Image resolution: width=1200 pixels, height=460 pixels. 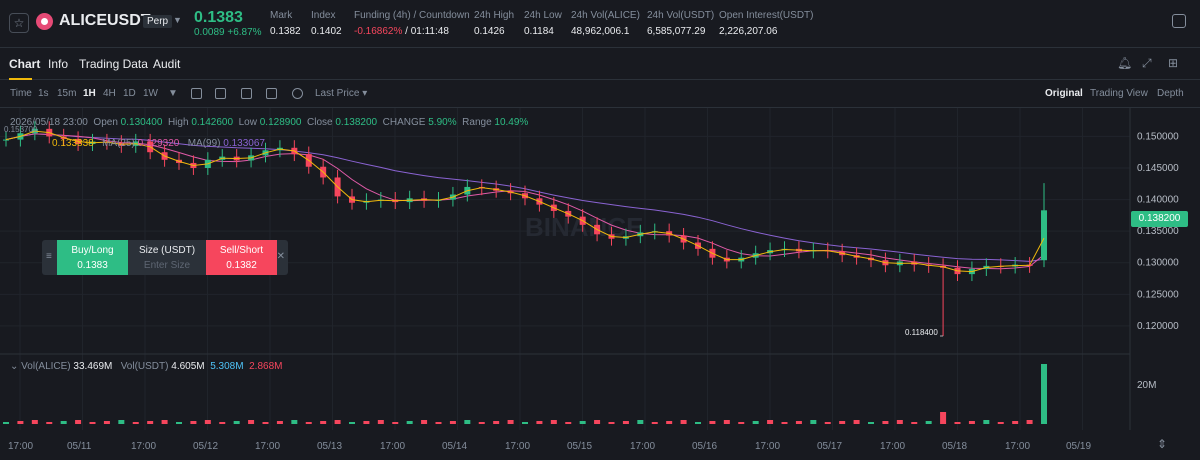 I want to click on tab-audit: Audit, so click(x=167, y=64).